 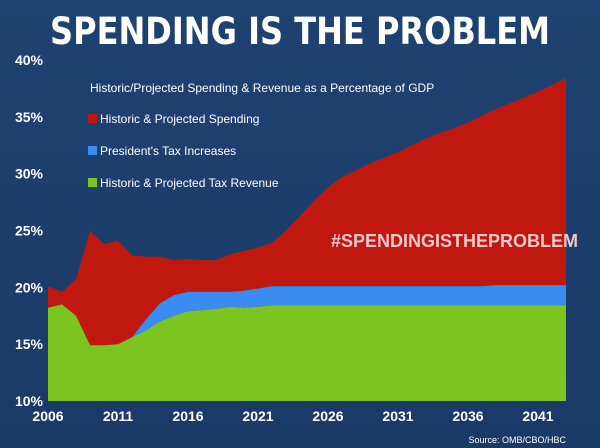 I want to click on y-tick-label: 40%, so click(x=29, y=60).